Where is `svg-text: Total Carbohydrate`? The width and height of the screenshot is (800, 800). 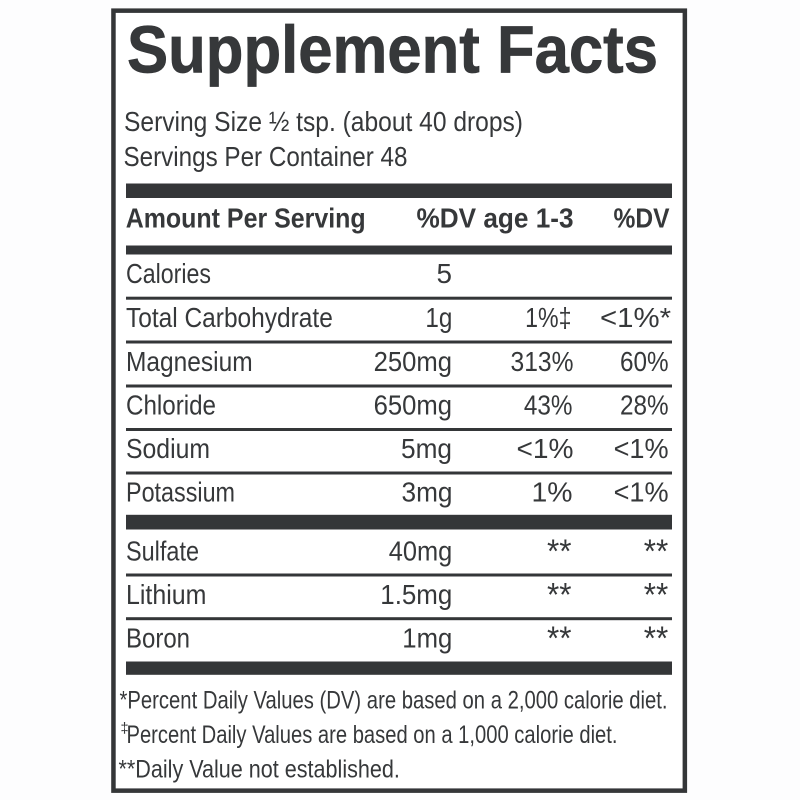
svg-text: Total Carbohydrate is located at coordinates (229, 317).